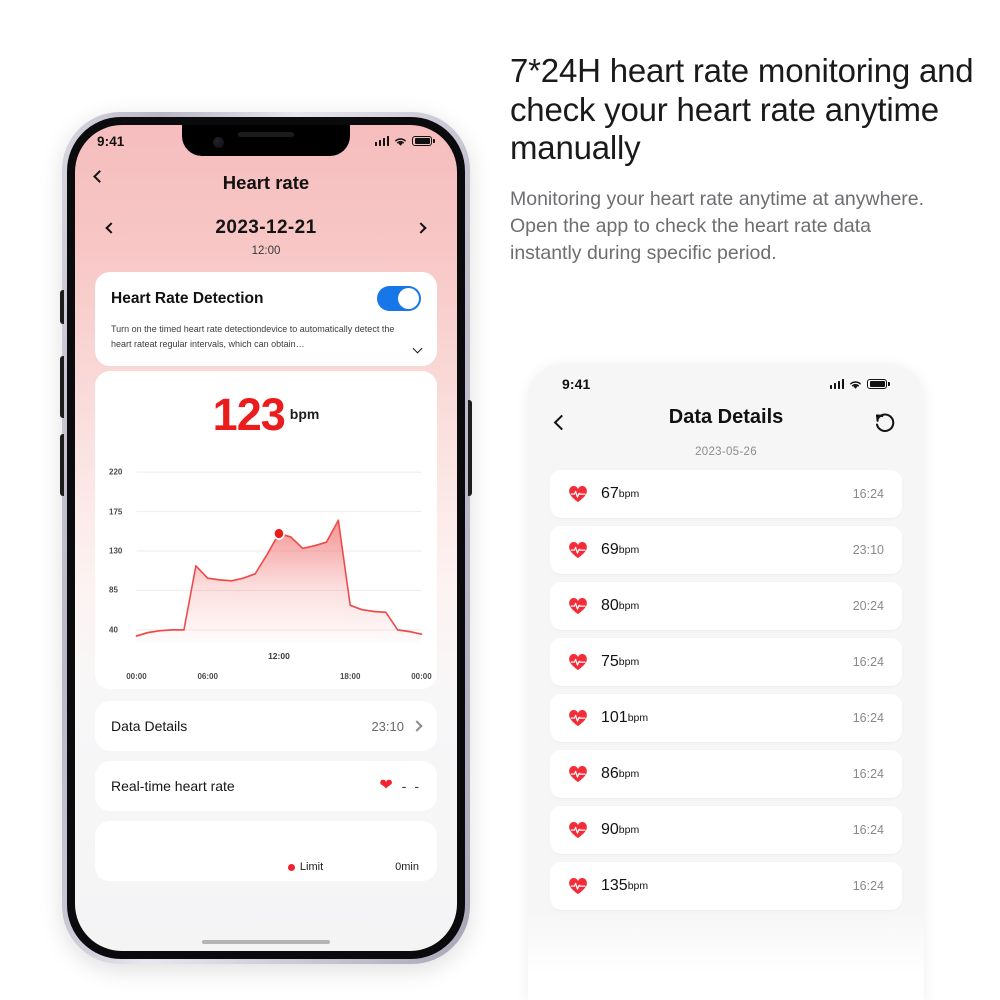 The height and width of the screenshot is (1000, 1000). I want to click on chart-y-tick: 130, so click(116, 551).